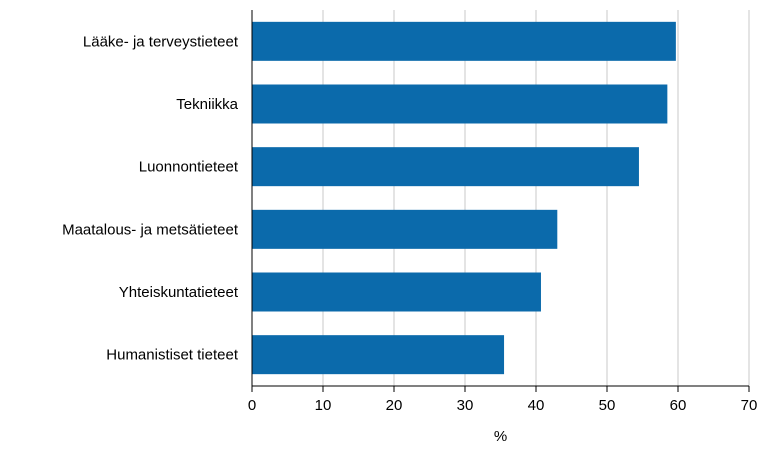 Image resolution: width=763 pixels, height=449 pixels. I want to click on category-label-2: Luonnontieteet, so click(189, 167).